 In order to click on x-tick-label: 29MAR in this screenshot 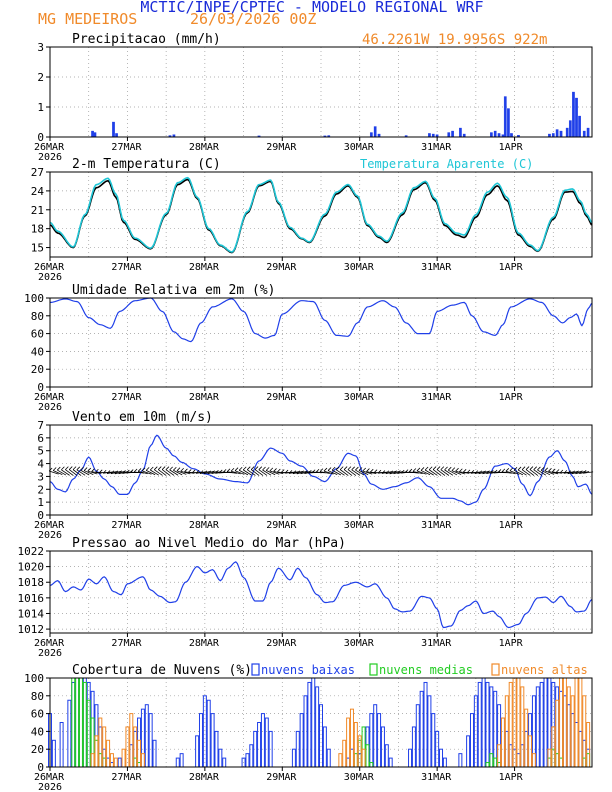, I will do `click(281, 397)`.